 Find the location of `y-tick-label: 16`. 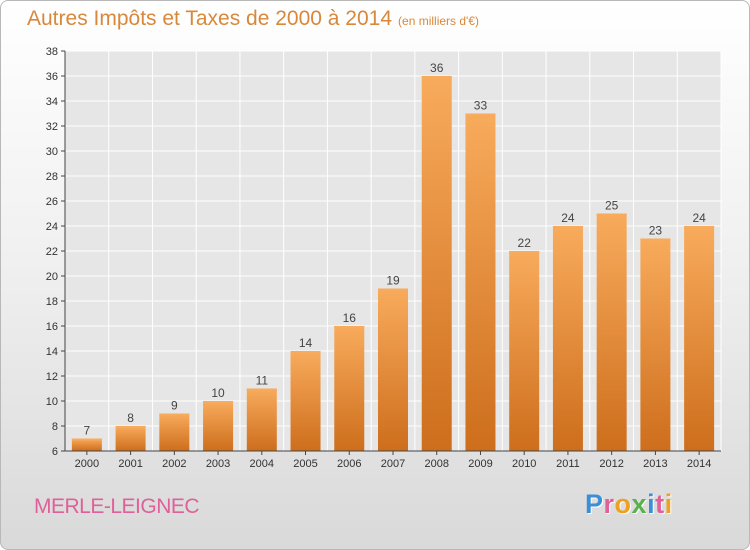

y-tick-label: 16 is located at coordinates (52, 327).